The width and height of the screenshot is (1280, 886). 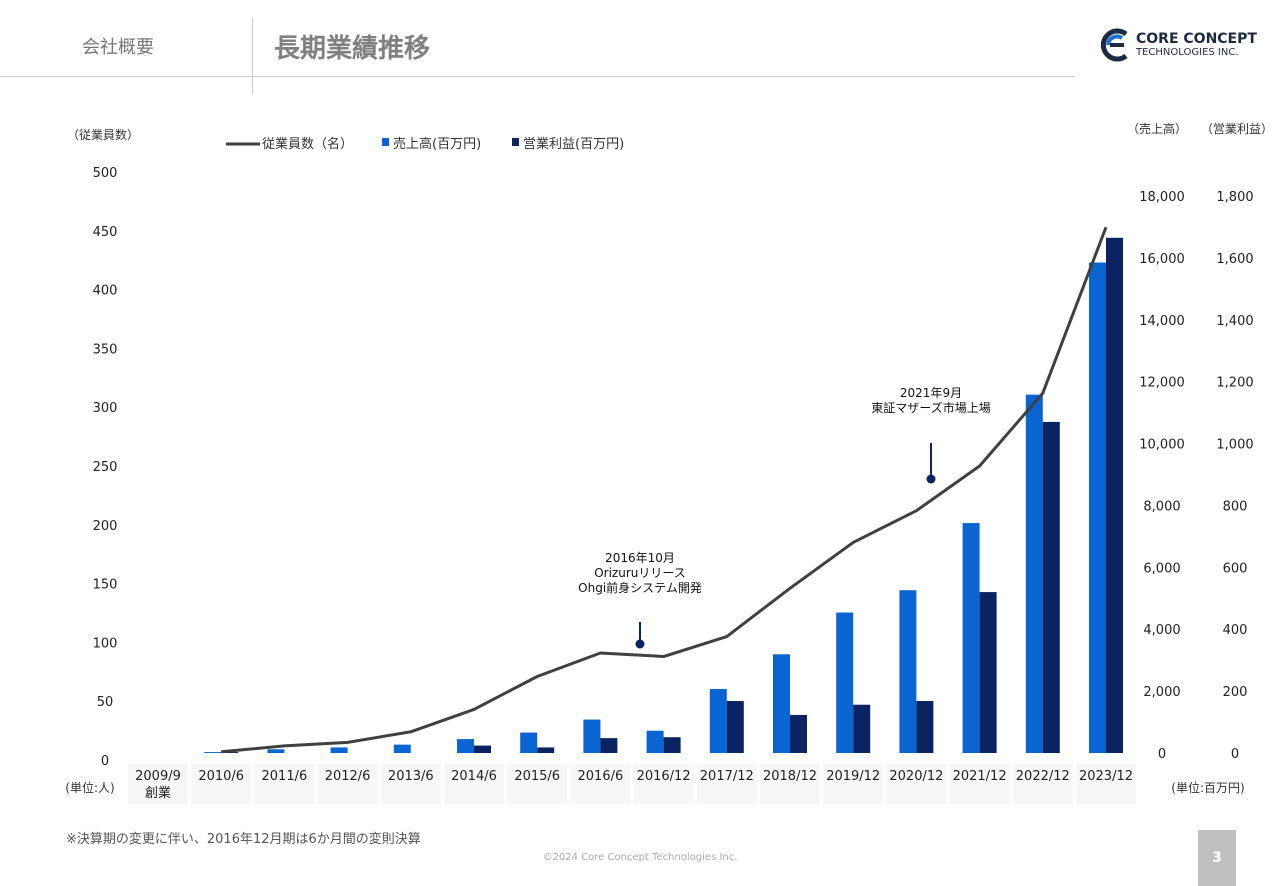 I want to click on profit-tick-label: 200, so click(x=1235, y=692).